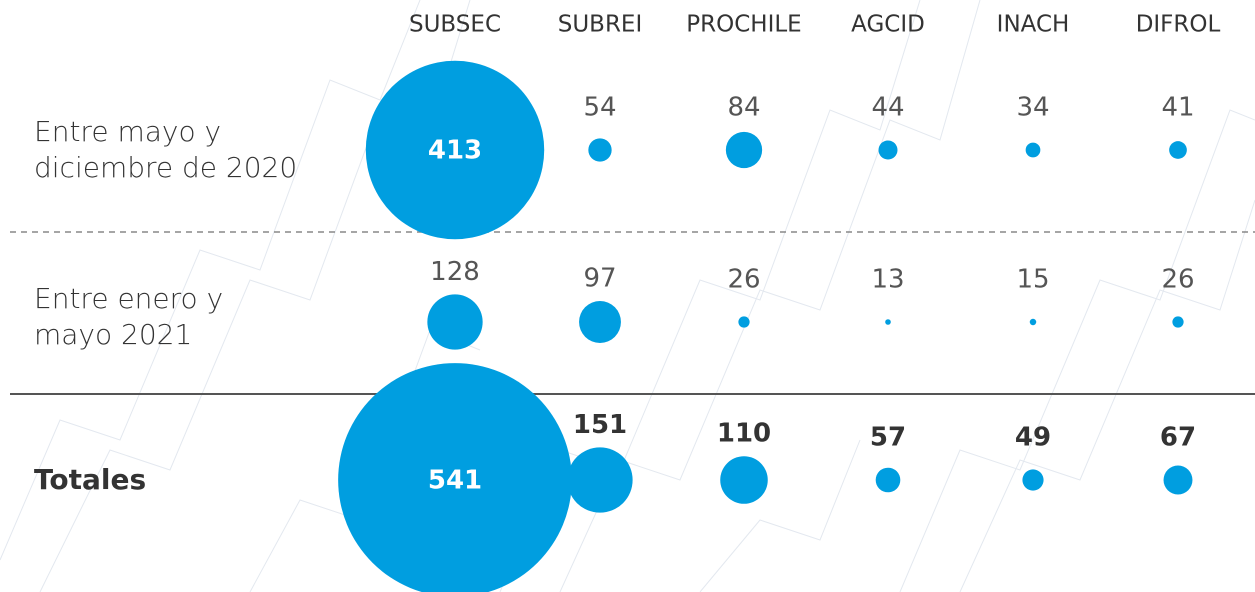 This screenshot has height=592, width=1255. Describe the element at coordinates (1178, 438) in the screenshot. I see `value-label: 67` at that location.